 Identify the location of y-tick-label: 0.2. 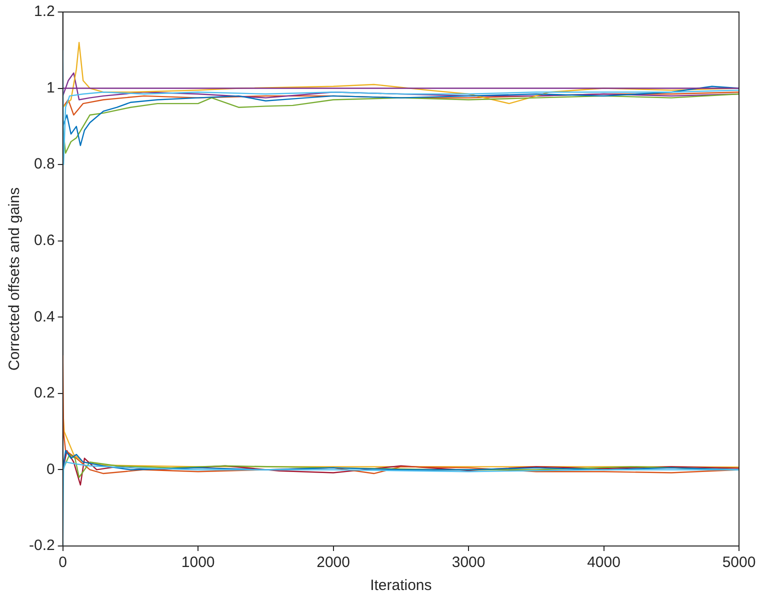
(44, 393).